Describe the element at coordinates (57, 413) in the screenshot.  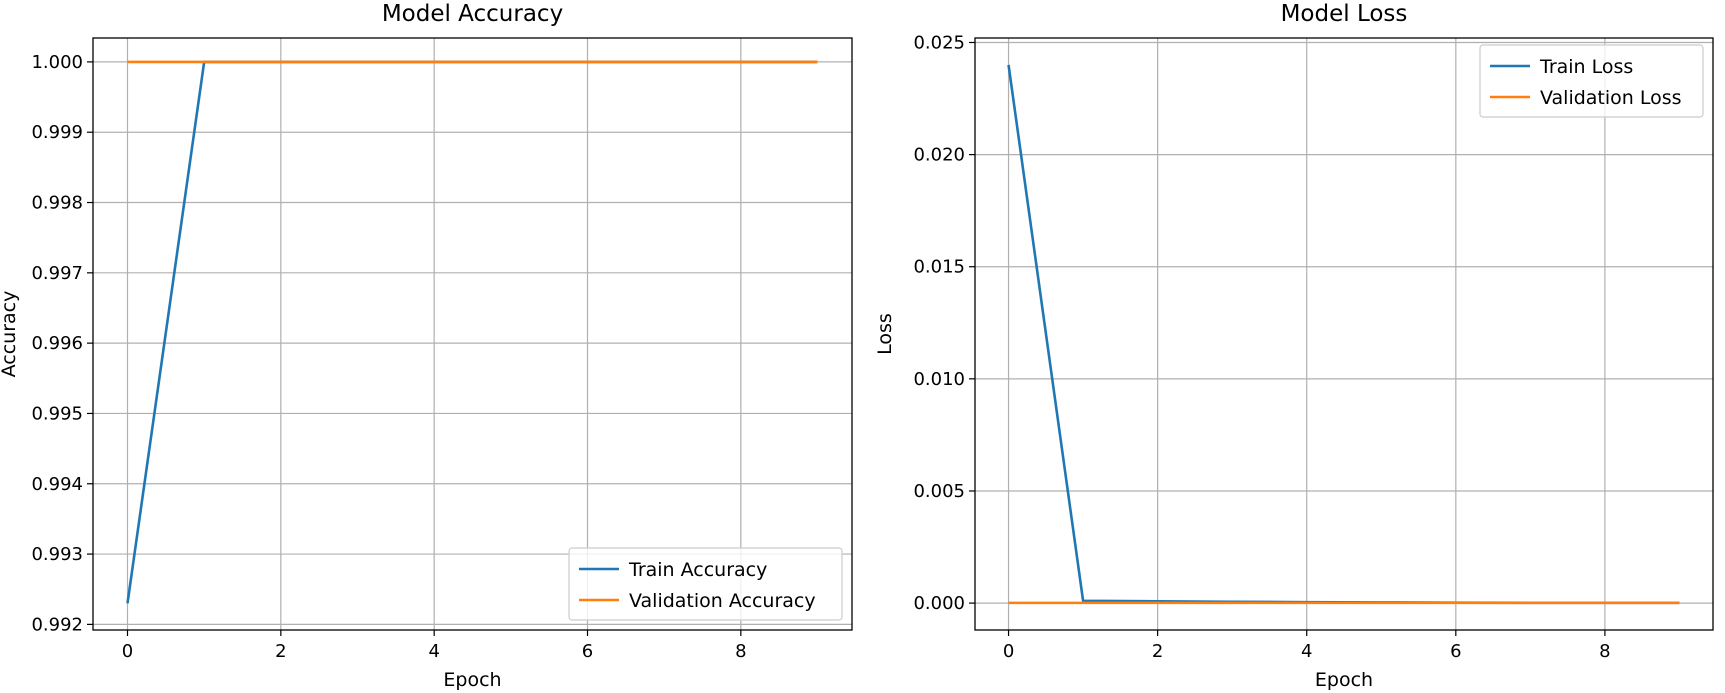
I see `y-tick-label: 0.995` at that location.